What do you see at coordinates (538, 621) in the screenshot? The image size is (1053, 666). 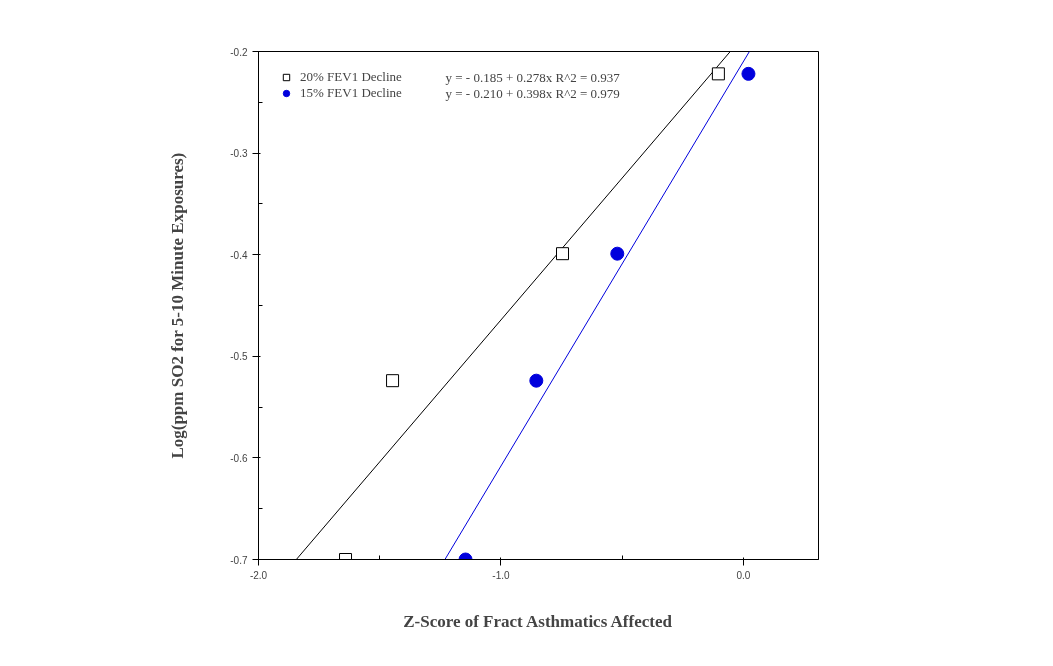 I see `x-axis-title: Z-Score of Fract Asthmatics Affected` at bounding box center [538, 621].